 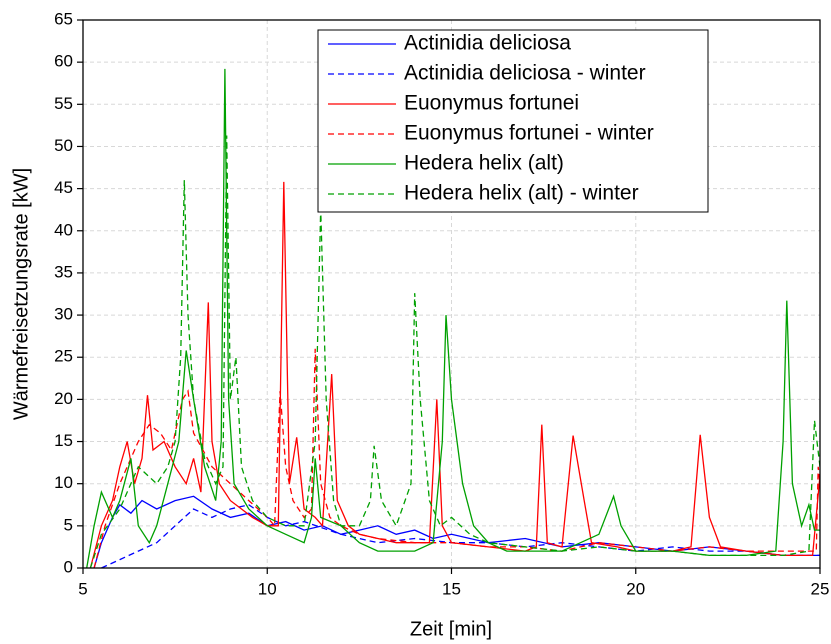 I want to click on series-line, so click(x=456, y=531).